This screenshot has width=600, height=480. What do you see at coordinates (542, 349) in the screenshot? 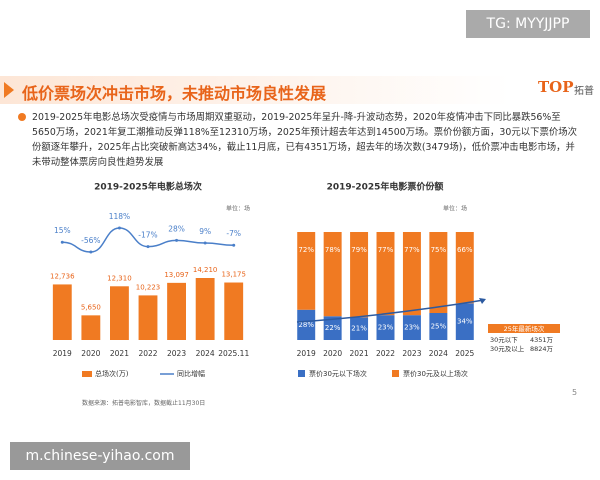
I see `annotation-cell: 8824万` at bounding box center [542, 349].